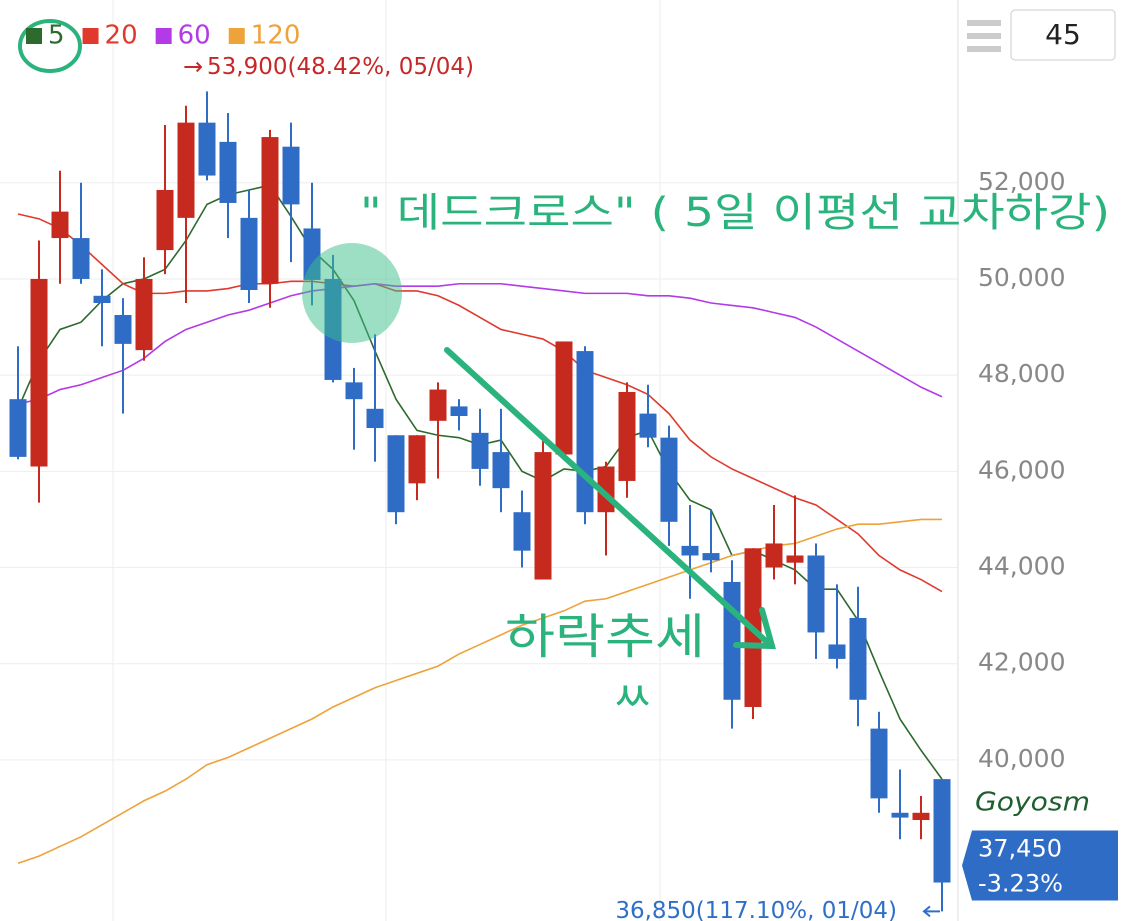 This screenshot has height=921, width=1125. What do you see at coordinates (605, 637) in the screenshot?
I see `annotation: 하락추세` at bounding box center [605, 637].